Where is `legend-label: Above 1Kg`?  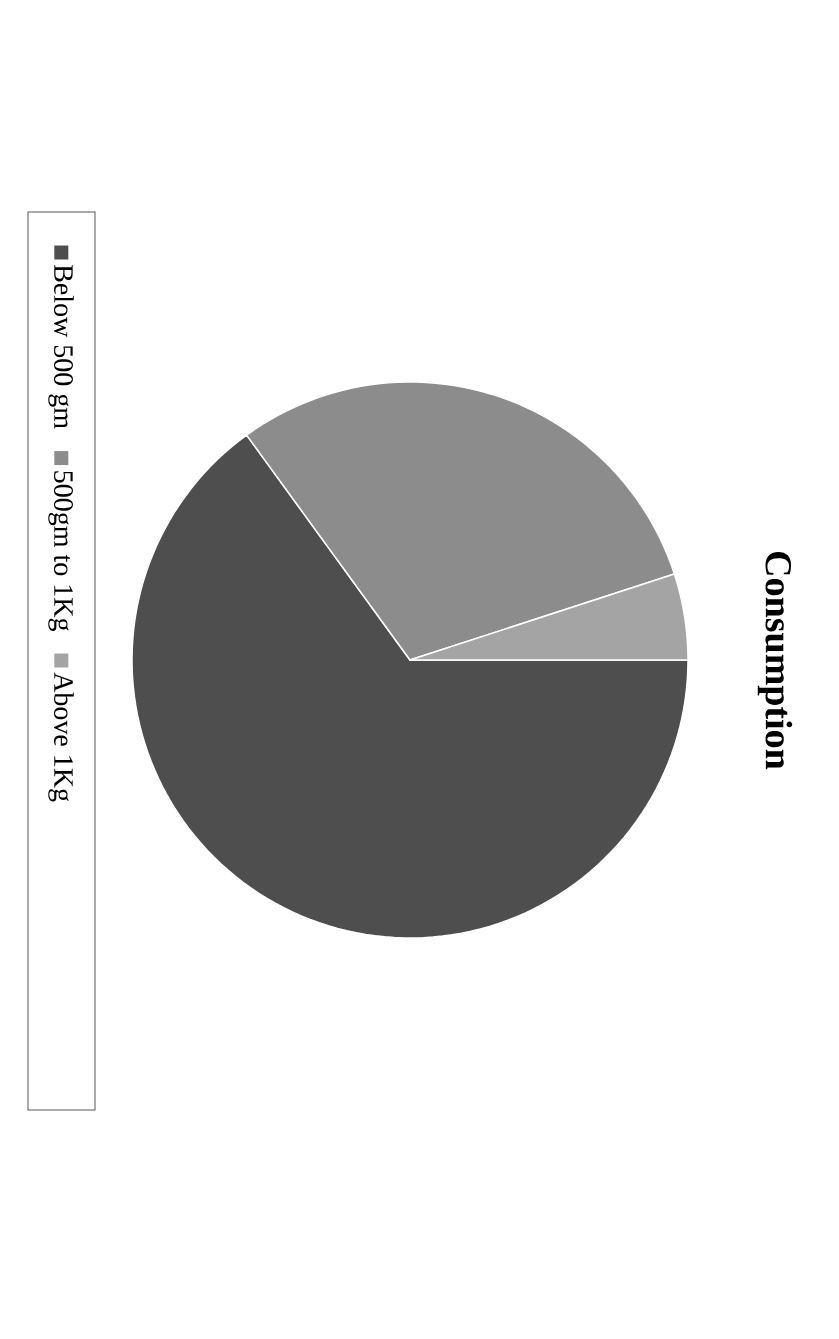
legend-label: Above 1Kg is located at coordinates (61, 737).